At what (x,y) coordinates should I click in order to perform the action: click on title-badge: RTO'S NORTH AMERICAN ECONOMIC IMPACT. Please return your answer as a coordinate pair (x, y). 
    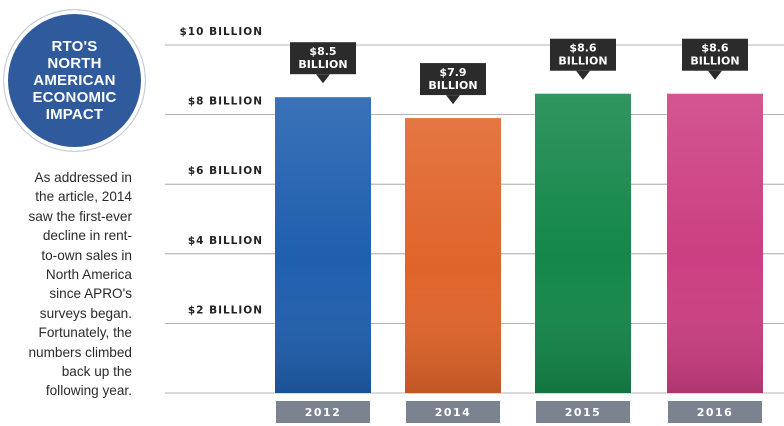
    Looking at the image, I should click on (74, 80).